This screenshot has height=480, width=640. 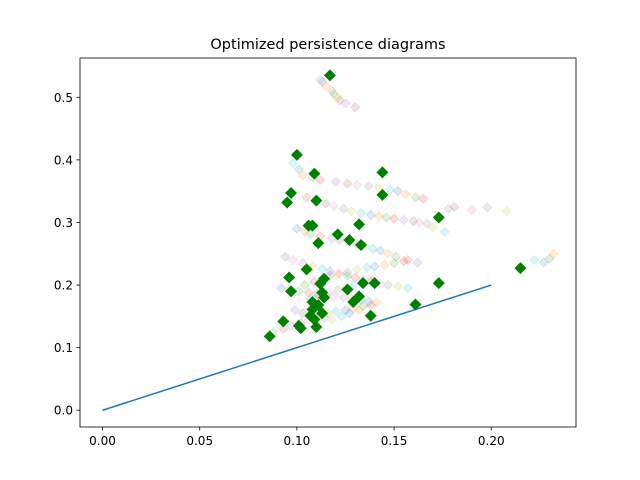 I want to click on y-tick-label: 0.0, so click(x=63, y=411).